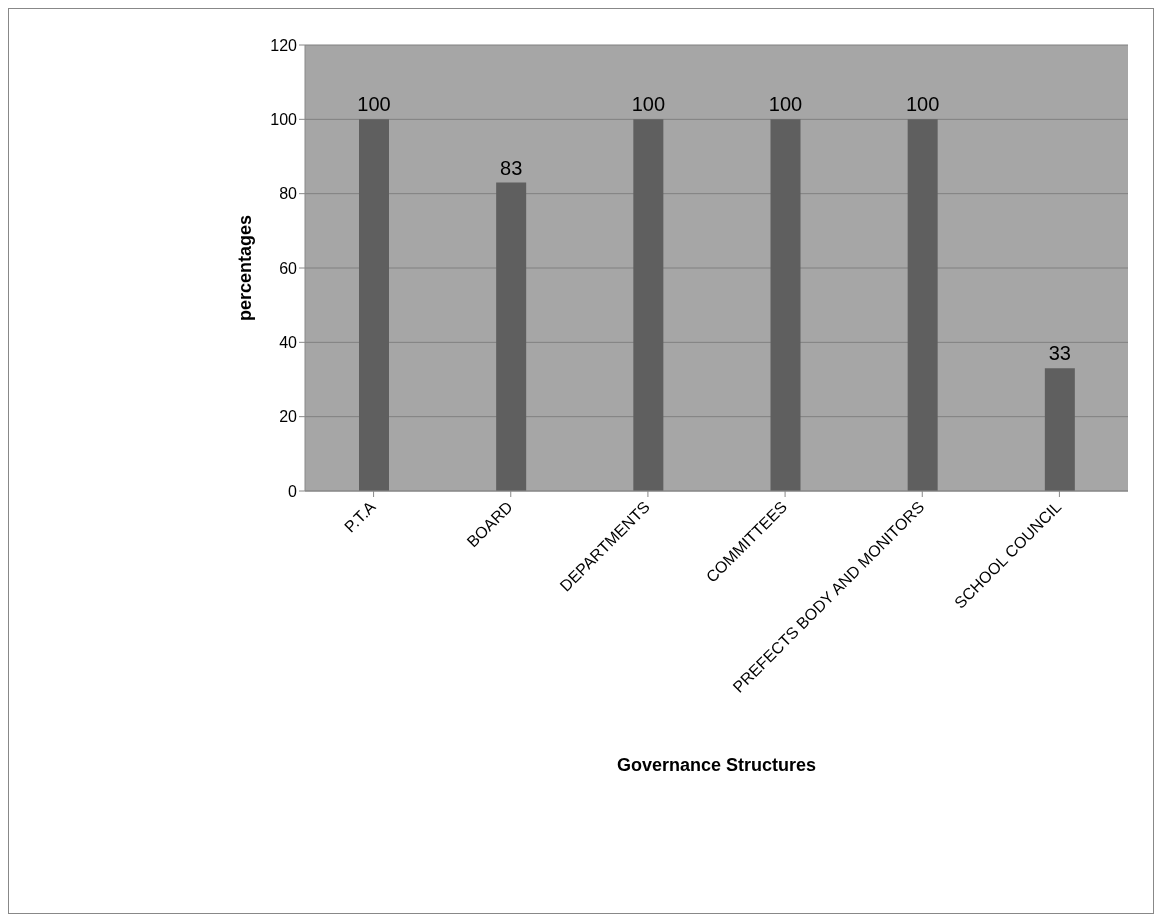  Describe the element at coordinates (288, 194) in the screenshot. I see `y-tick-label: 80` at that location.